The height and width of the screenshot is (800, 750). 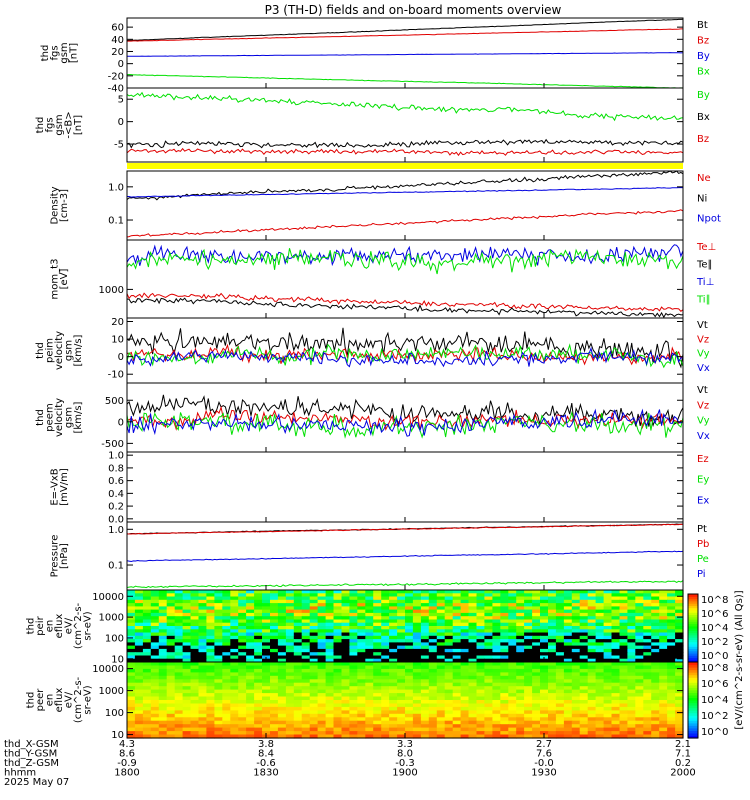 What do you see at coordinates (40, 417) in the screenshot?
I see `y-axis-label: thd` at bounding box center [40, 417].